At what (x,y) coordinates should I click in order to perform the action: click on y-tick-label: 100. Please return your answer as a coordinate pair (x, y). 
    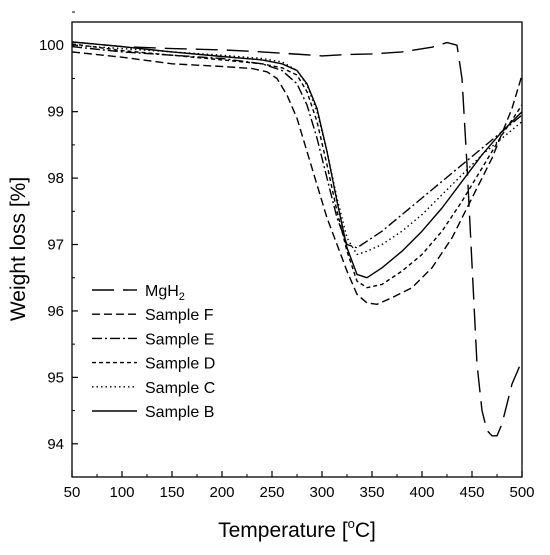
    Looking at the image, I should click on (51, 45).